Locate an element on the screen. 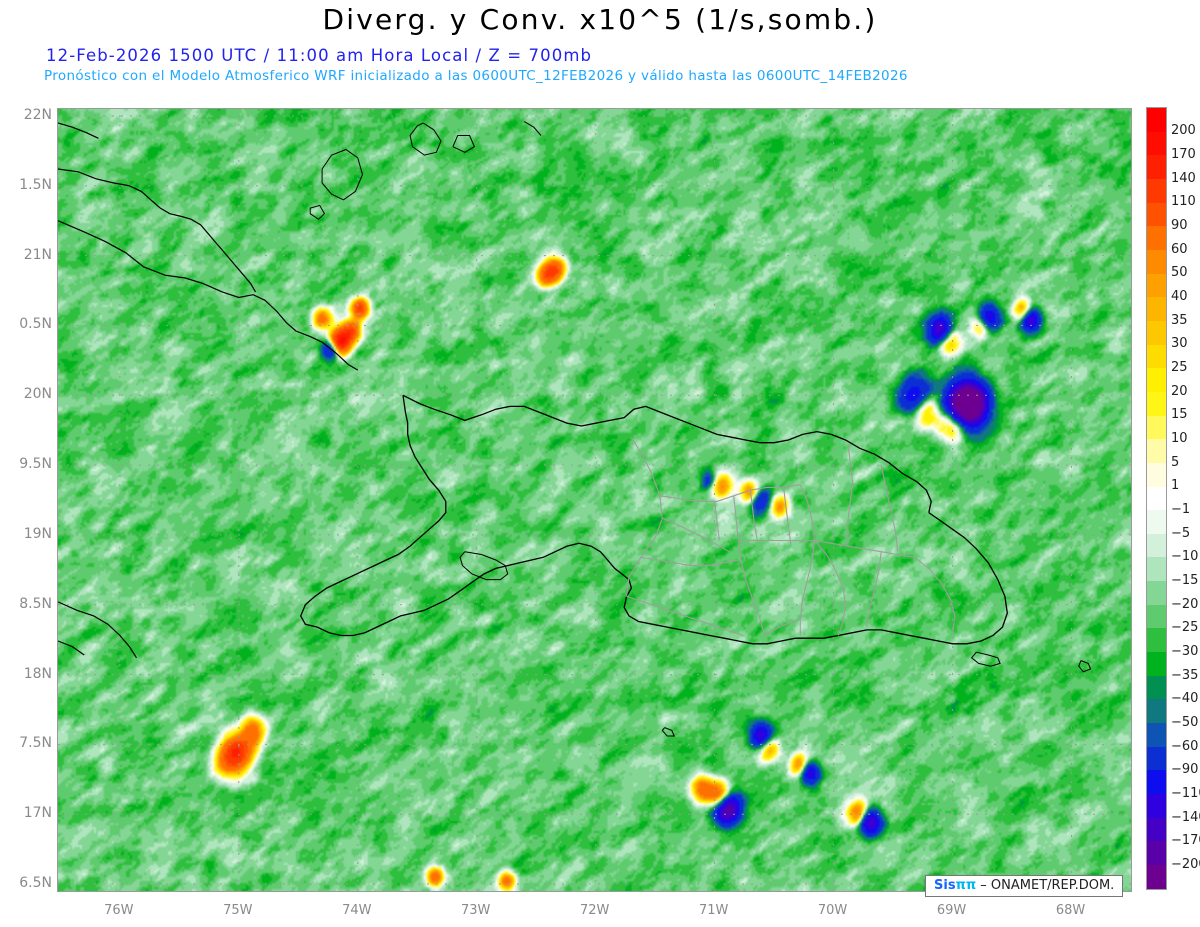 The height and width of the screenshot is (927, 1200). lon-tick-label: 71W is located at coordinates (713, 910).